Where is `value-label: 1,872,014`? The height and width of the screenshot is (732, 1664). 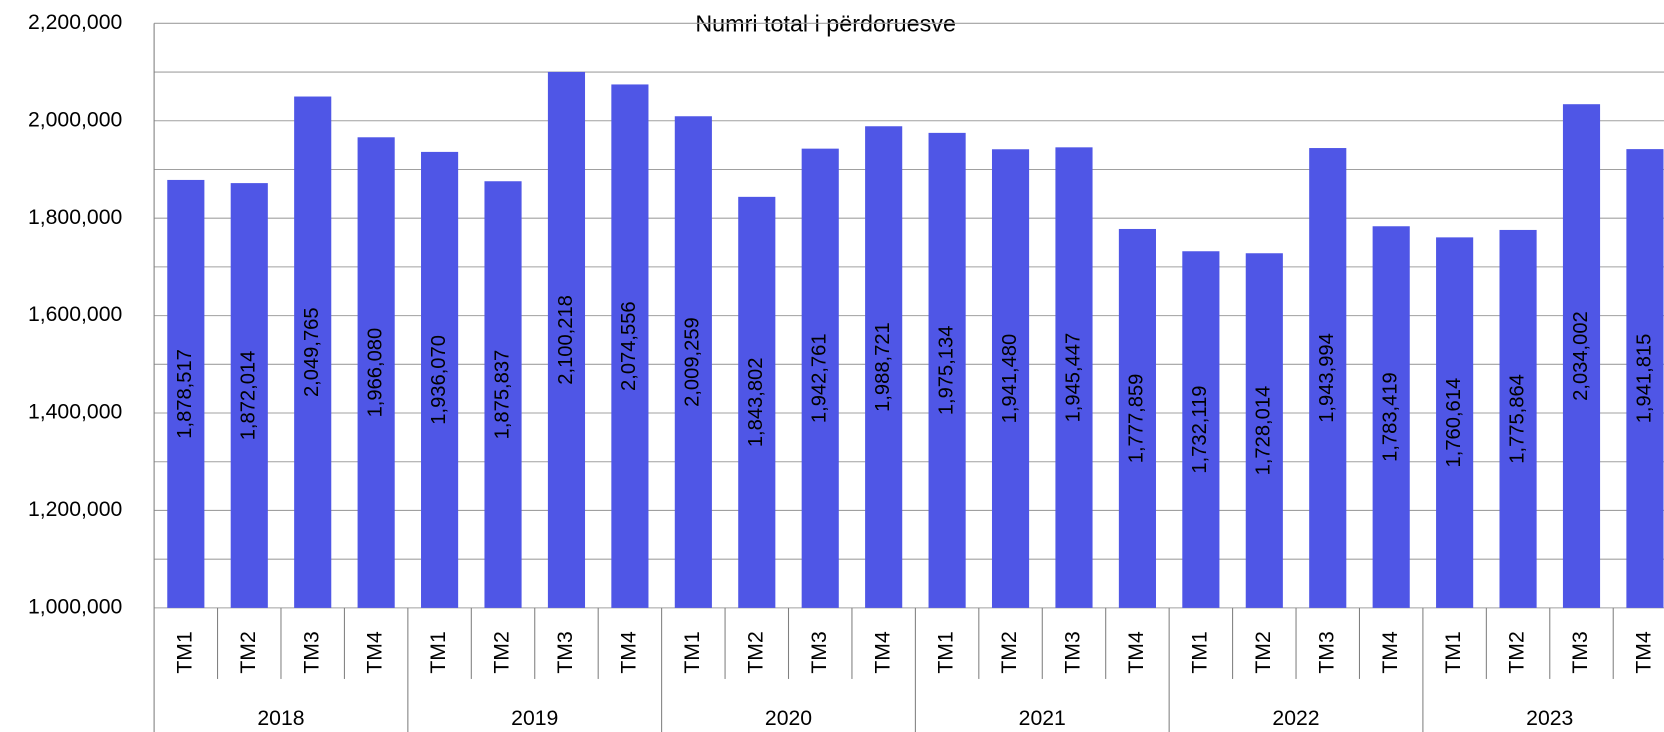
value-label: 1,872,014 is located at coordinates (249, 396).